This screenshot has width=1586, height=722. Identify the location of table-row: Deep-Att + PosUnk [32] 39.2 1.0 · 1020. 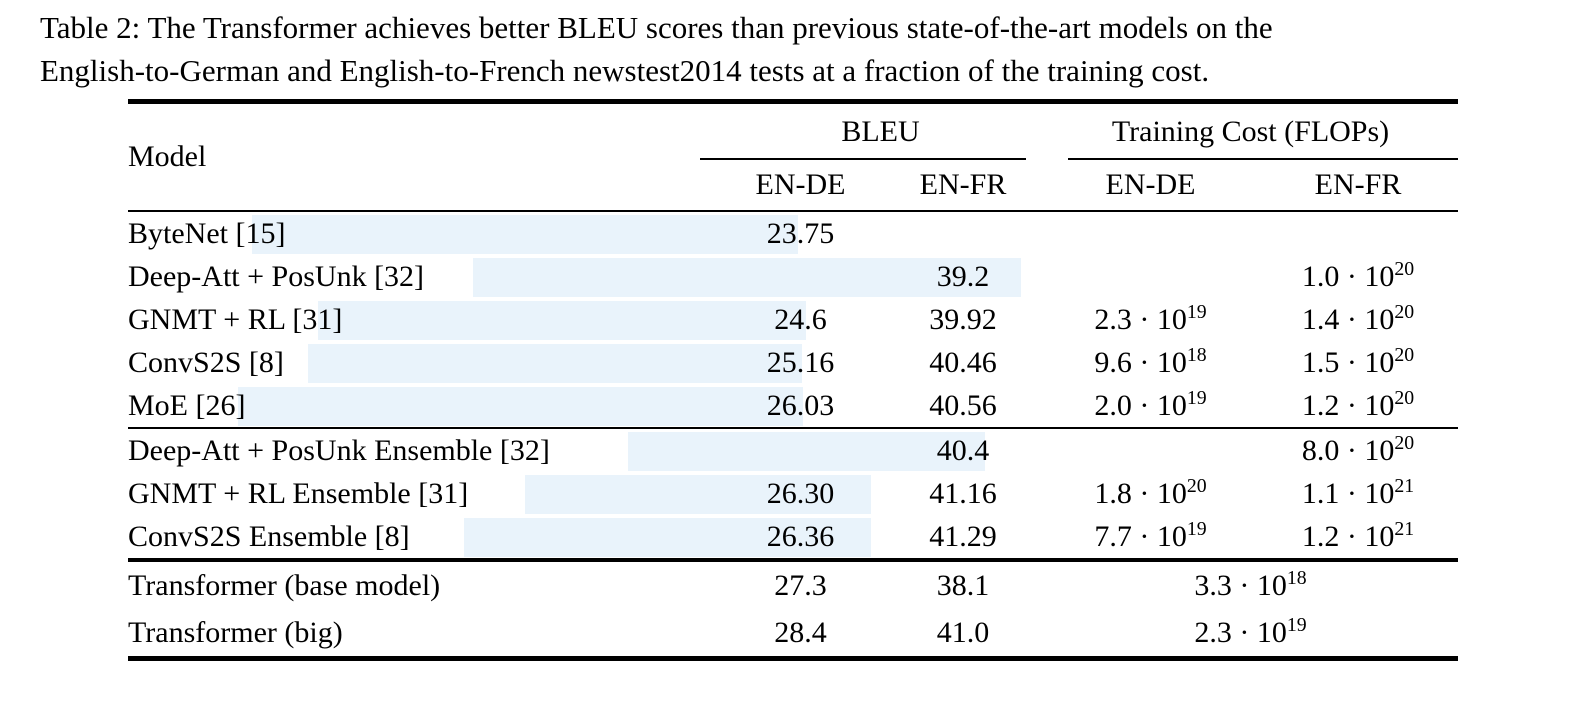
(793, 276).